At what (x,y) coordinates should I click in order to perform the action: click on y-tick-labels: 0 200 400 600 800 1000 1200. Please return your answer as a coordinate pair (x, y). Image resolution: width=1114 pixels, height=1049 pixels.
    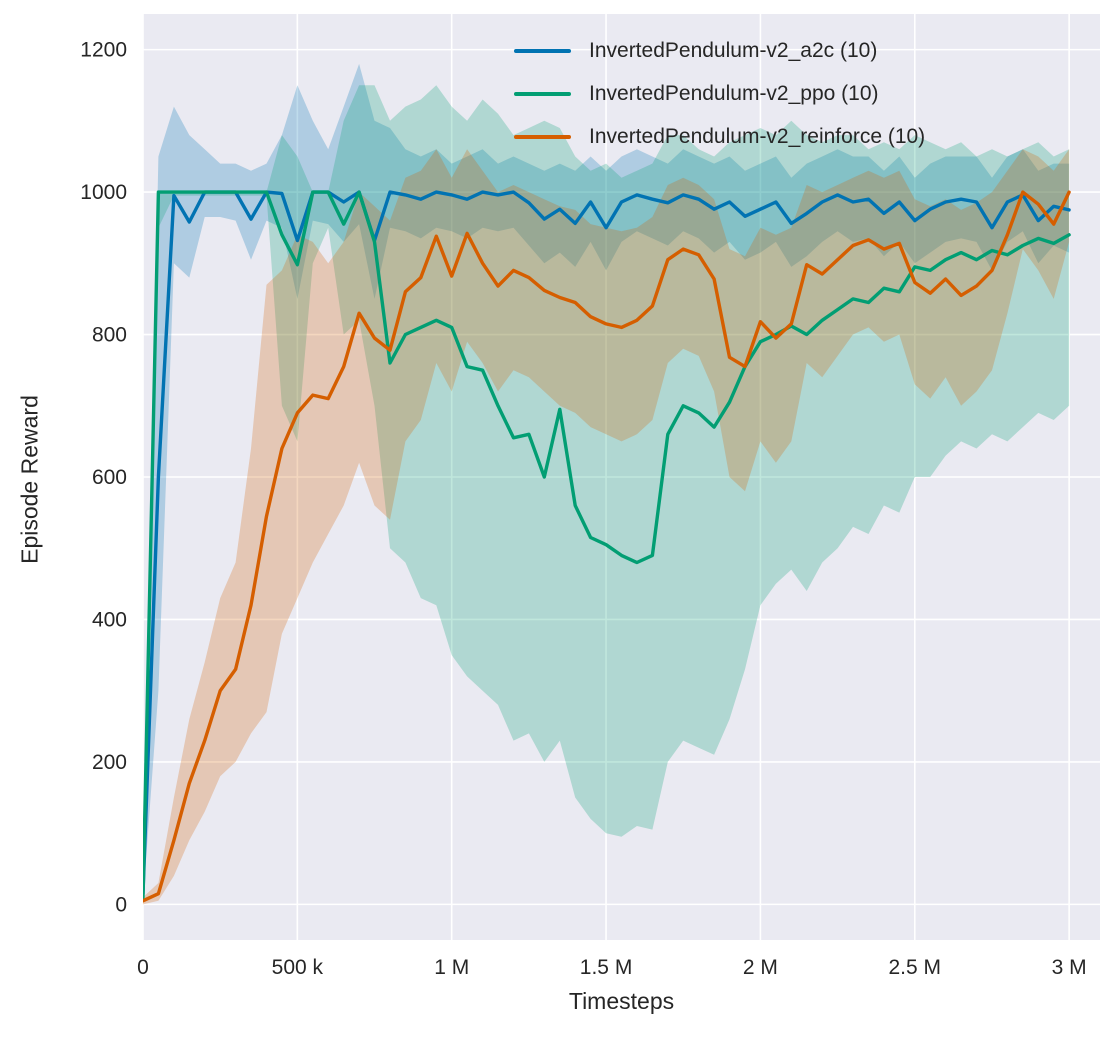
    Looking at the image, I should click on (103, 478).